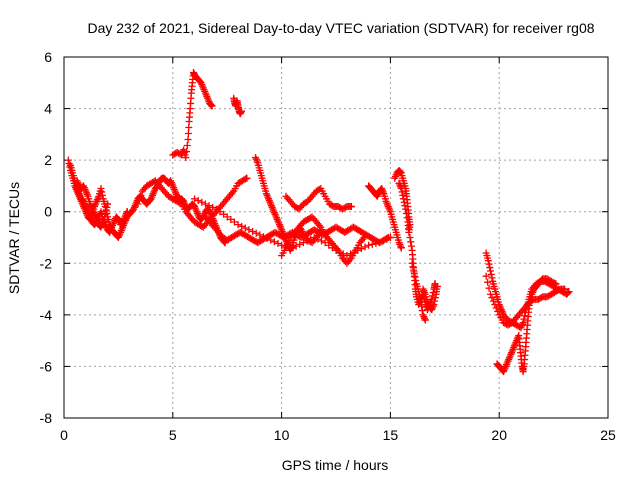 This screenshot has width=640, height=480. What do you see at coordinates (46, 315) in the screenshot?
I see `y-tick-label: -4` at bounding box center [46, 315].